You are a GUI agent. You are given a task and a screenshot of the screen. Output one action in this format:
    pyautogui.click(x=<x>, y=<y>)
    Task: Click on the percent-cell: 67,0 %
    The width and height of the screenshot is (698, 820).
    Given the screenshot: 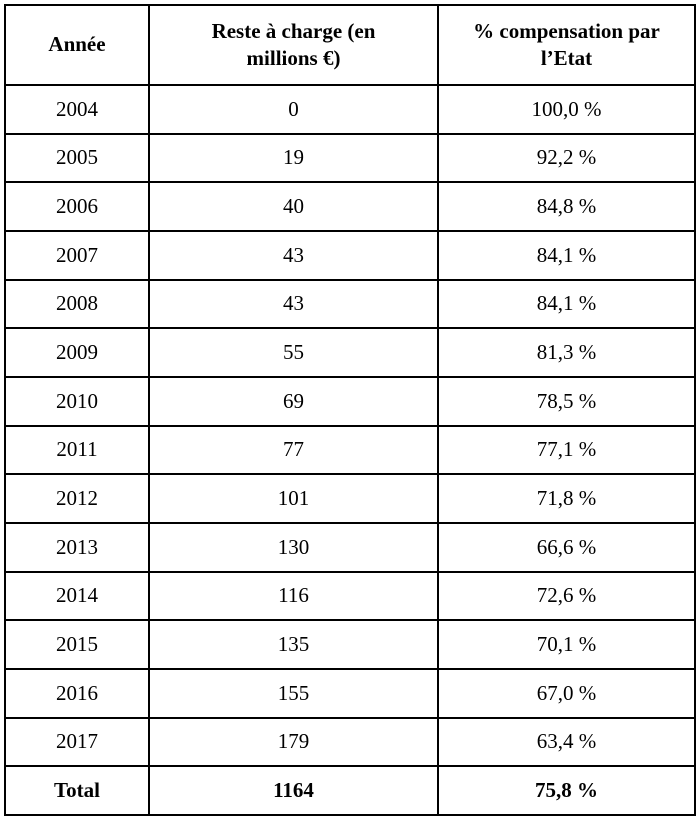 What is the action you would take?
    pyautogui.click(x=566, y=693)
    